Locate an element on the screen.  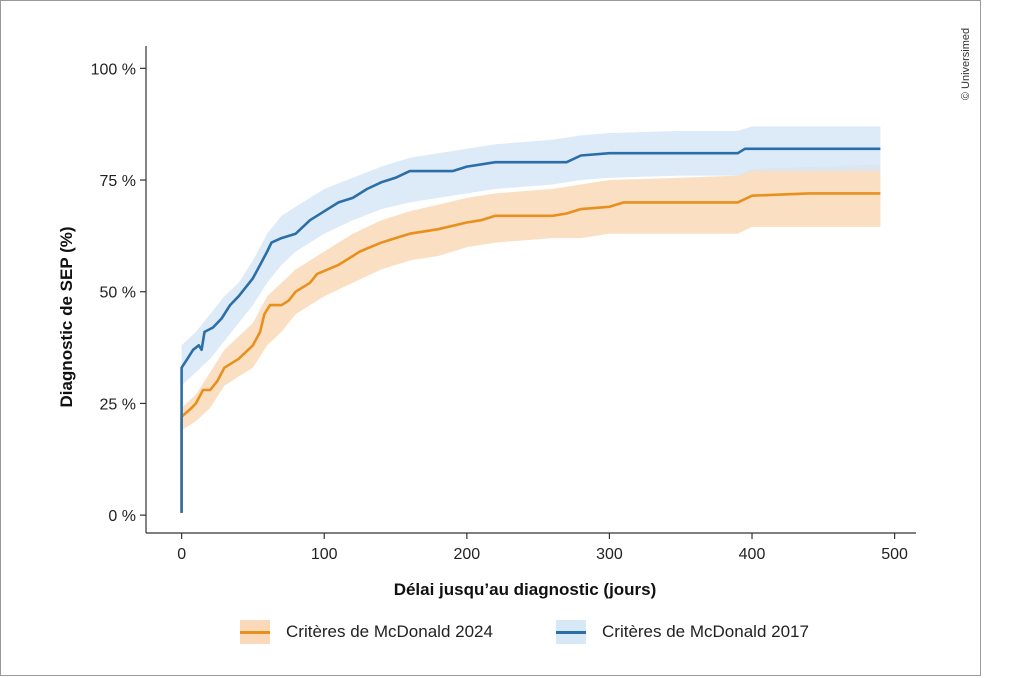
x-tick-label: 100 is located at coordinates (324, 554).